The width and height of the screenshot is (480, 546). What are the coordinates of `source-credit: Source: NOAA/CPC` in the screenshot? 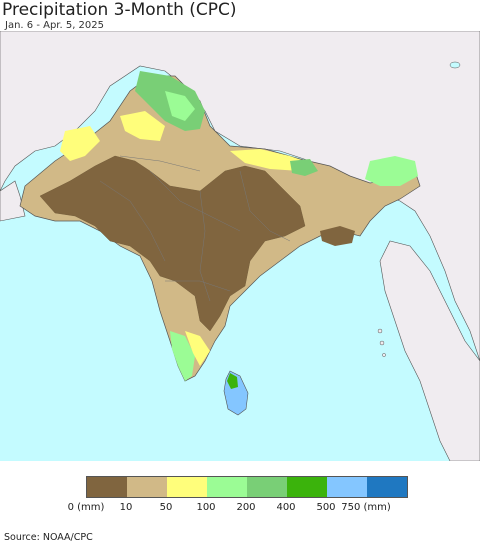 It's located at (48, 537).